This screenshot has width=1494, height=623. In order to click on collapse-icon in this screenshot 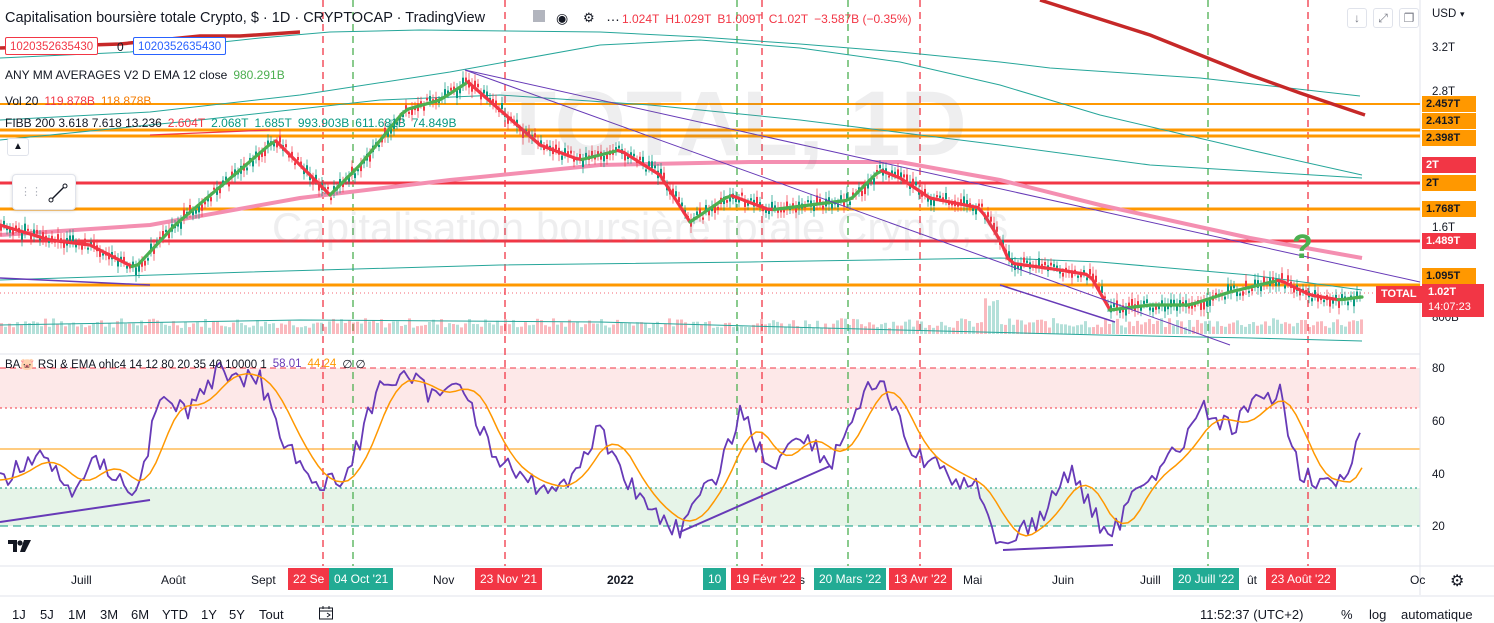, I will do `click(539, 16)`.